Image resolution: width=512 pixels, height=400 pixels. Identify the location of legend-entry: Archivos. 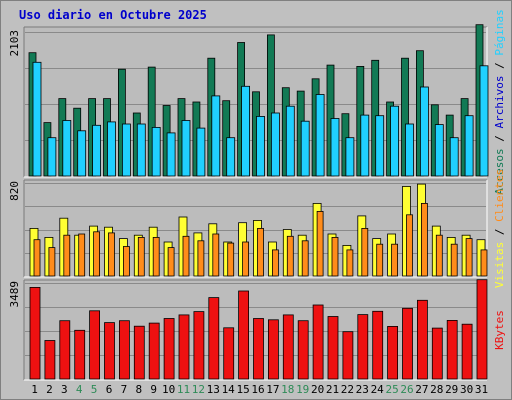
(499, 102).